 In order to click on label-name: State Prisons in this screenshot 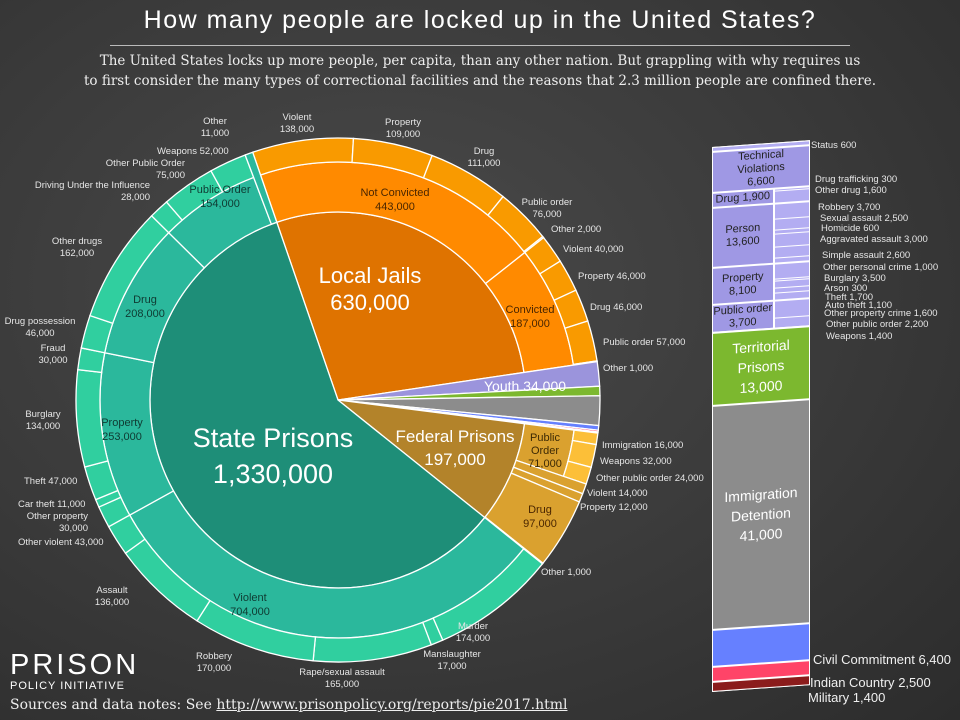, I will do `click(273, 438)`.